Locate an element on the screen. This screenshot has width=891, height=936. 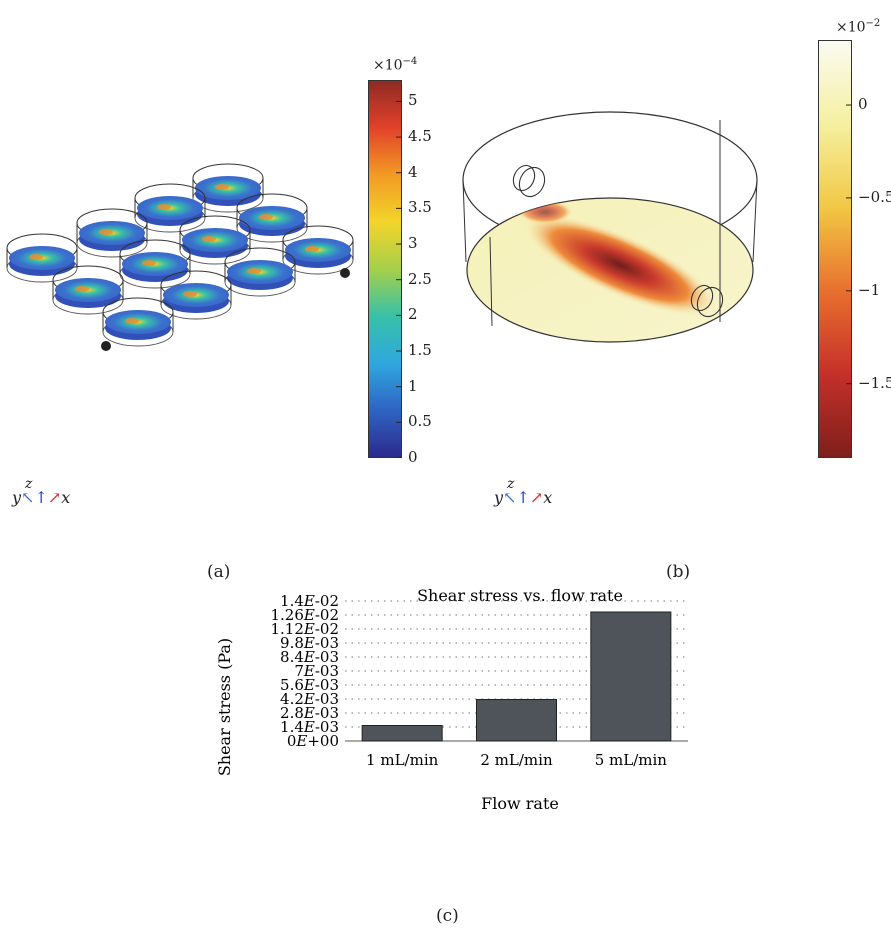
y-tick-label: 1.4E-02 is located at coordinates (309, 601).